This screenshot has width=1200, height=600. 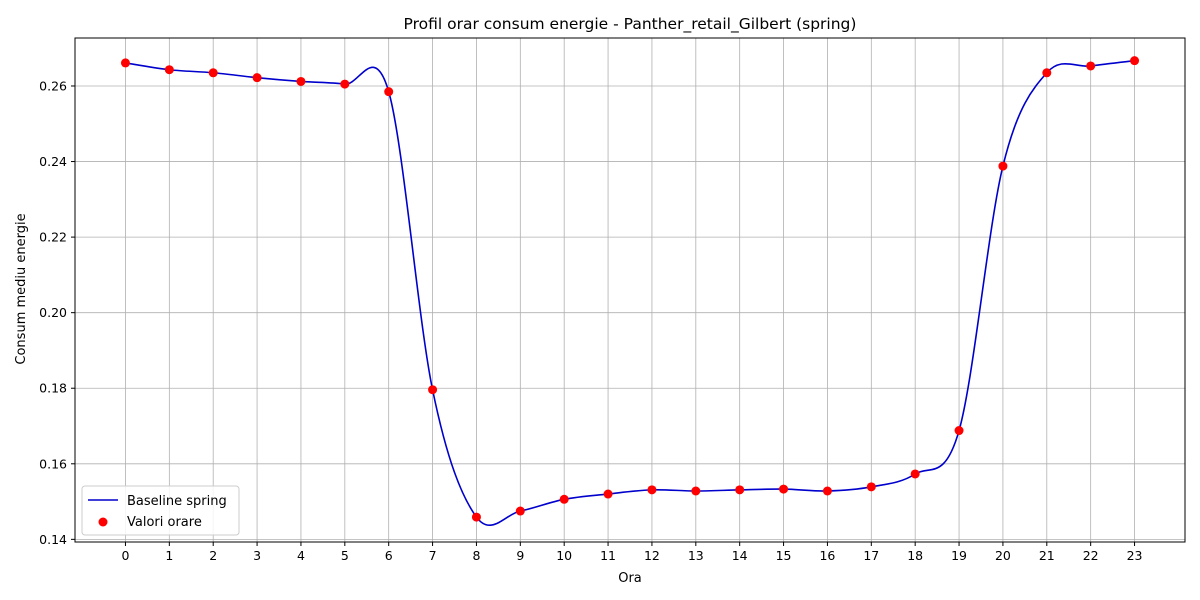 What do you see at coordinates (476, 555) in the screenshot?
I see `x-tick-label: 8` at bounding box center [476, 555].